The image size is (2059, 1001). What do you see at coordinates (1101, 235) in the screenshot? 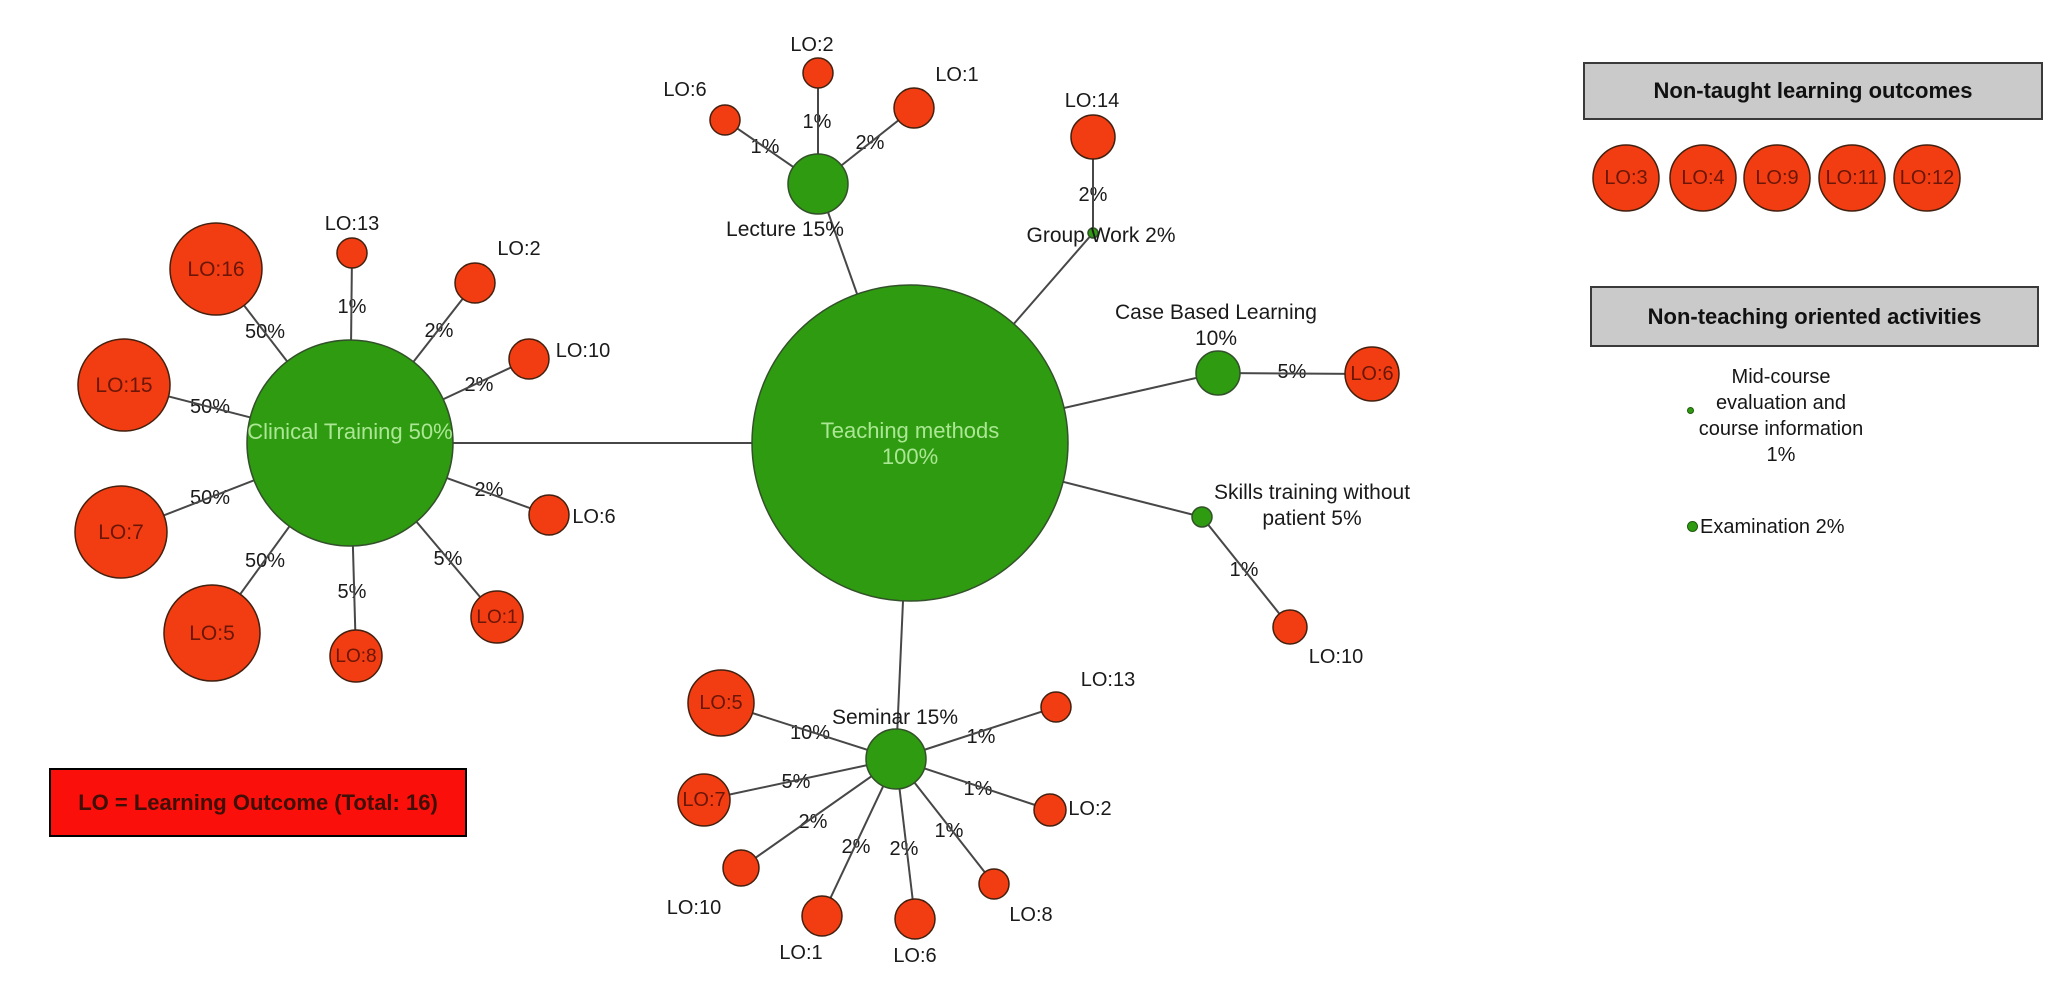
I see `node-gw-label: Group Work 2%` at bounding box center [1101, 235].